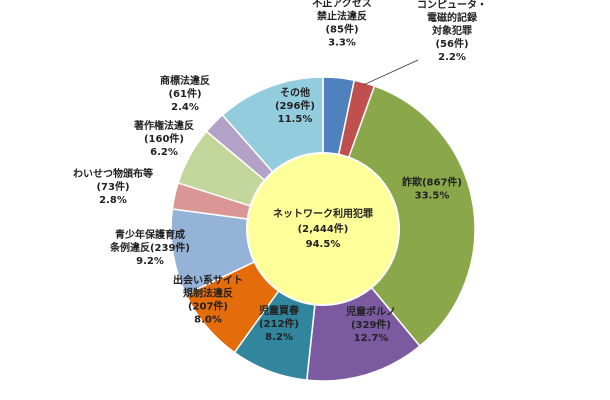 The image size is (610, 400). Describe the element at coordinates (342, 5) in the screenshot. I see `slice-label-line: 不正アクセス` at that location.